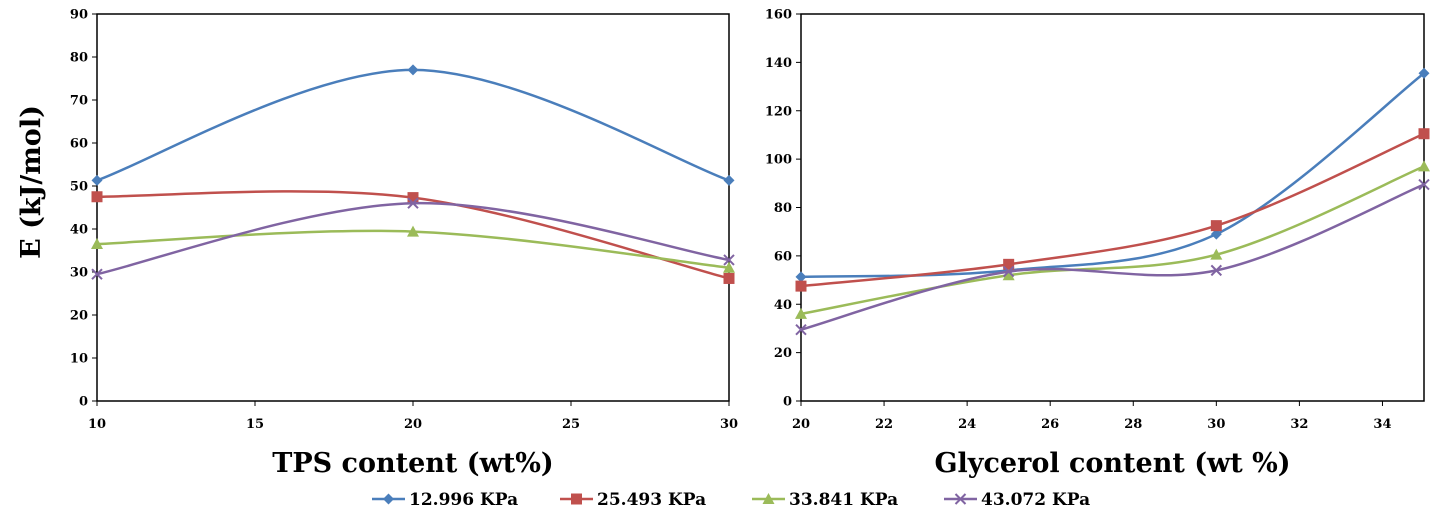 The width and height of the screenshot is (1431, 513). Describe the element at coordinates (967, 424) in the screenshot. I see `x-tick-label: 24` at that location.